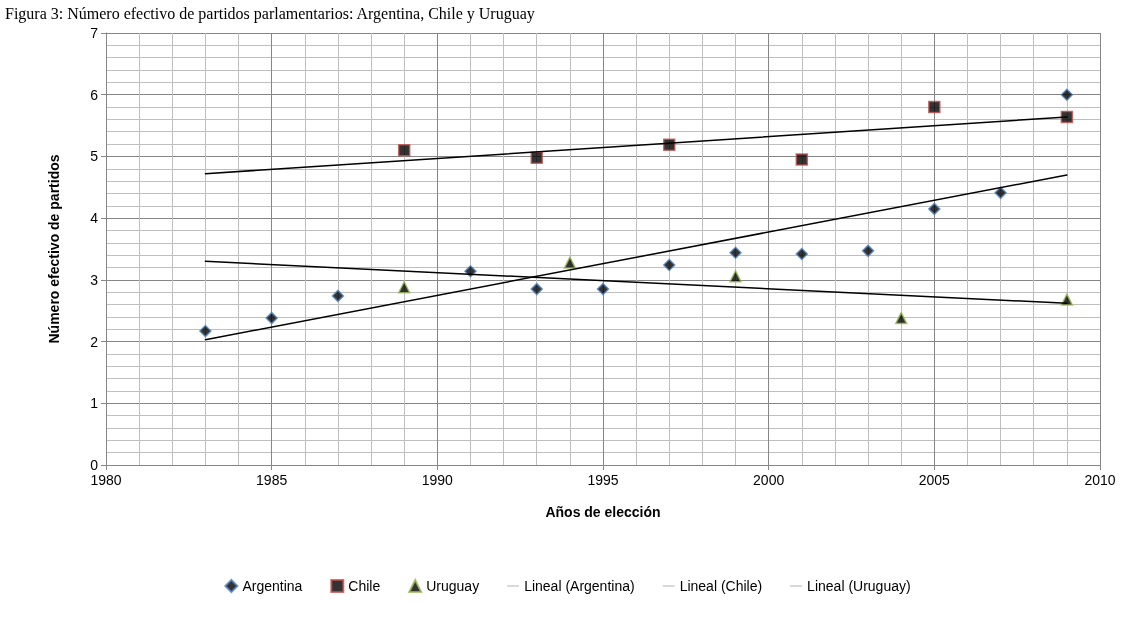  Describe the element at coordinates (94, 279) in the screenshot. I see `y-tick-label: 3` at that location.